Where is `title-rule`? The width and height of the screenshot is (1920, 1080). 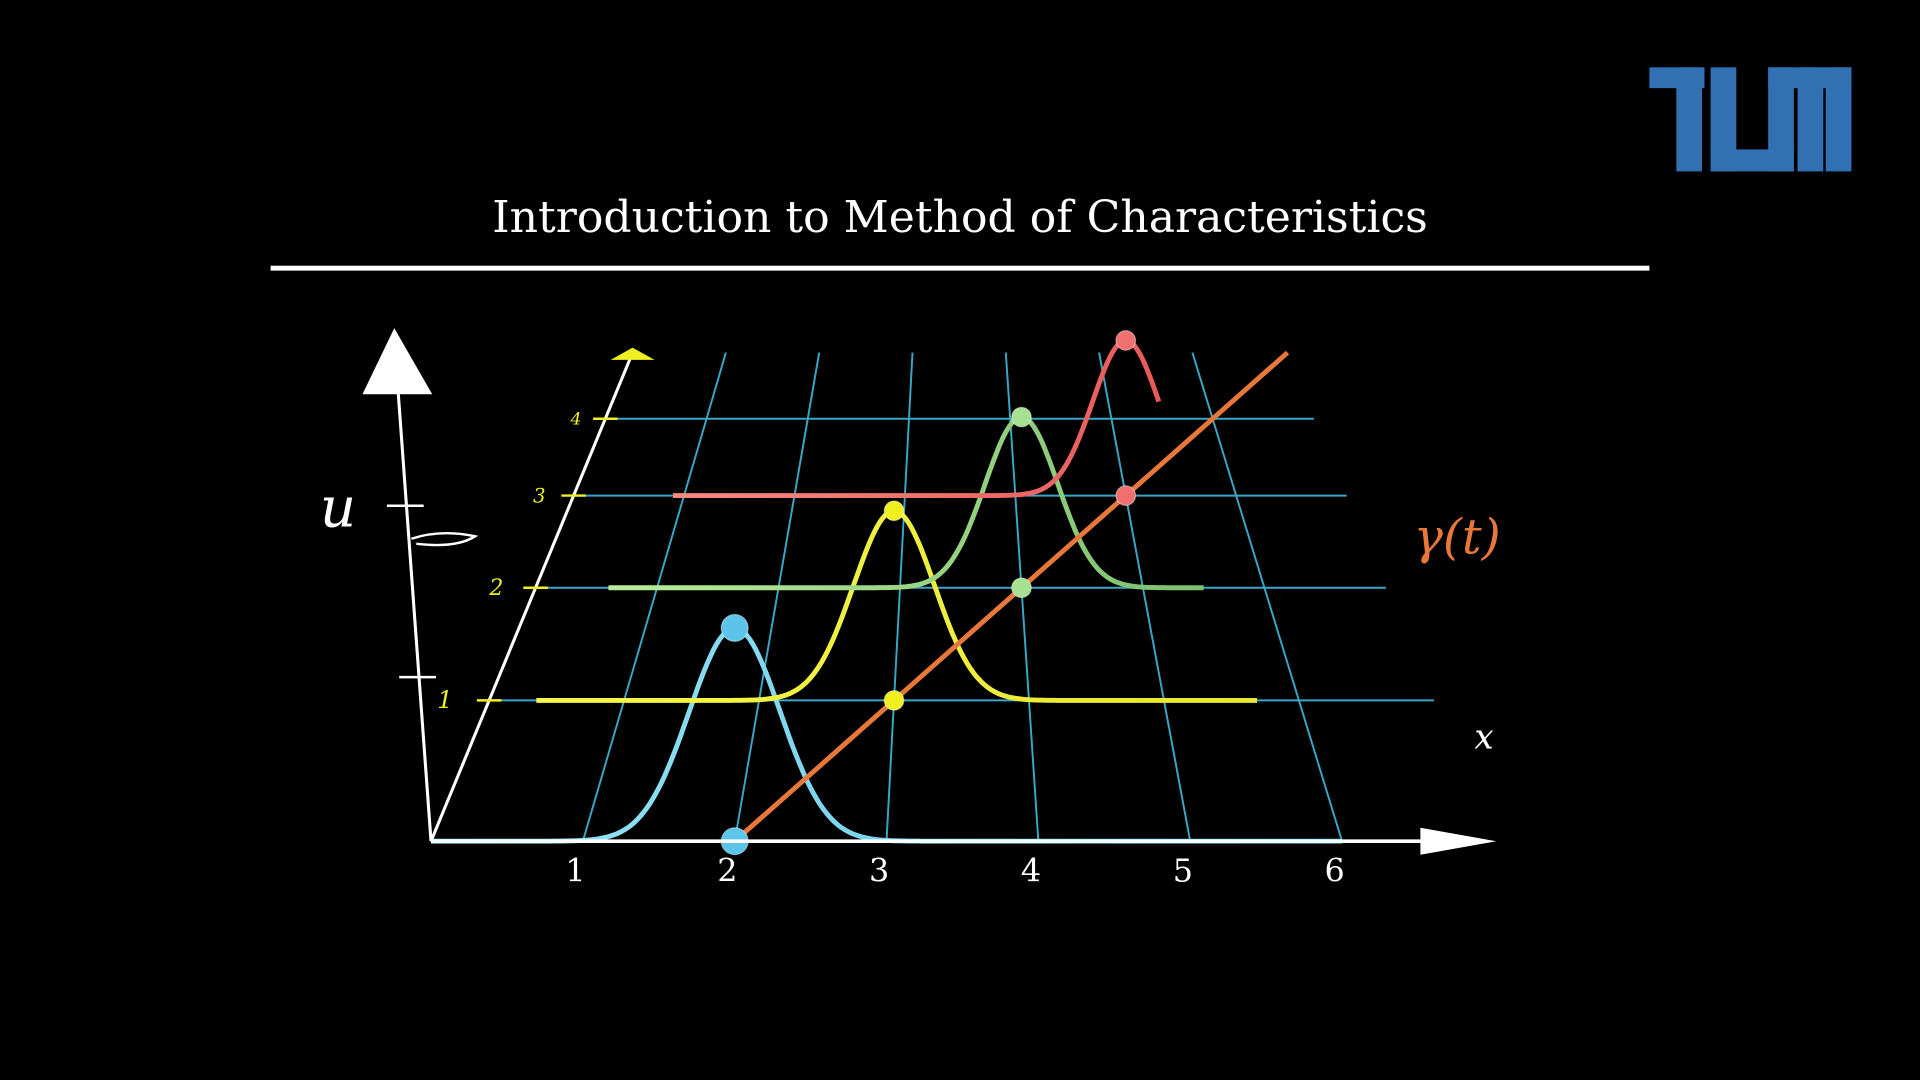
title-rule is located at coordinates (960, 268).